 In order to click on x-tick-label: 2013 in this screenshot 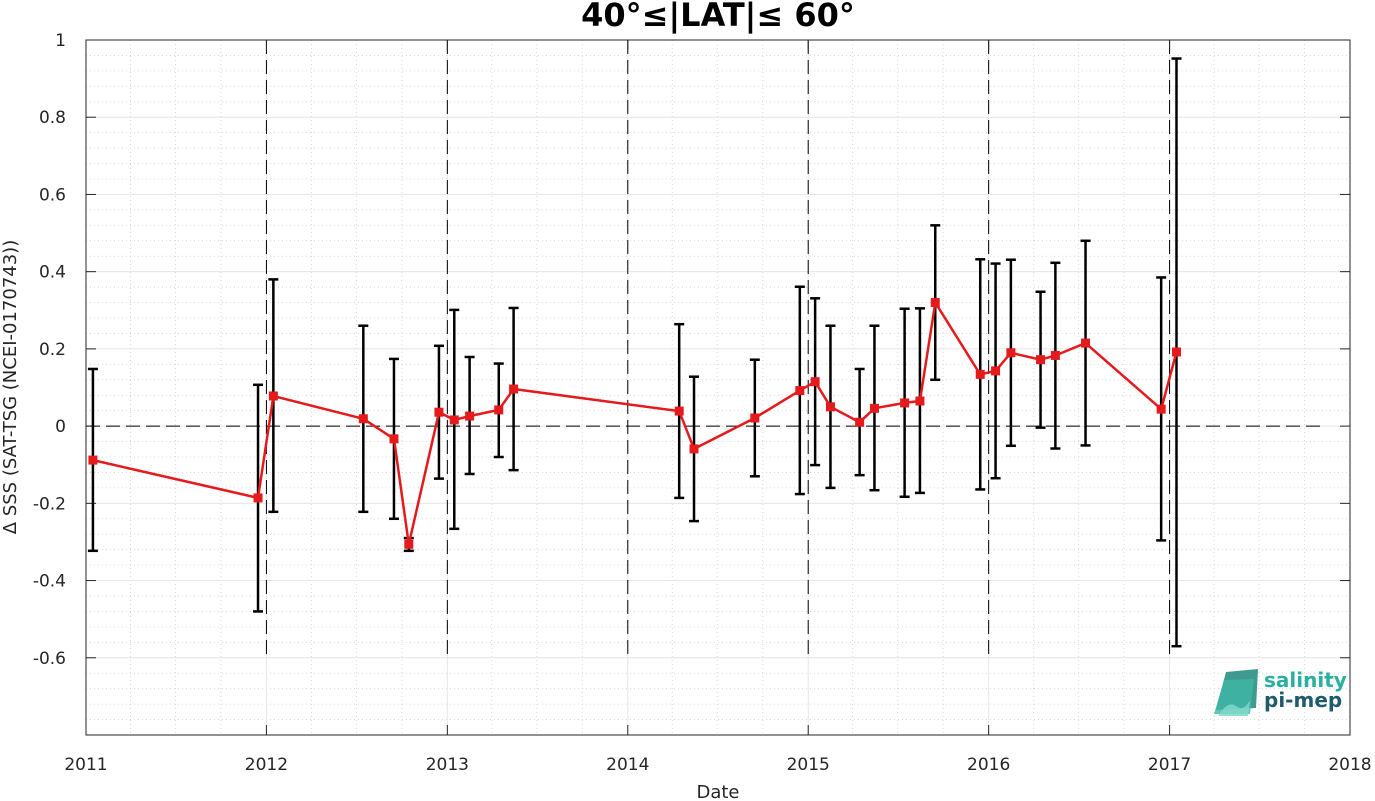, I will do `click(447, 765)`.